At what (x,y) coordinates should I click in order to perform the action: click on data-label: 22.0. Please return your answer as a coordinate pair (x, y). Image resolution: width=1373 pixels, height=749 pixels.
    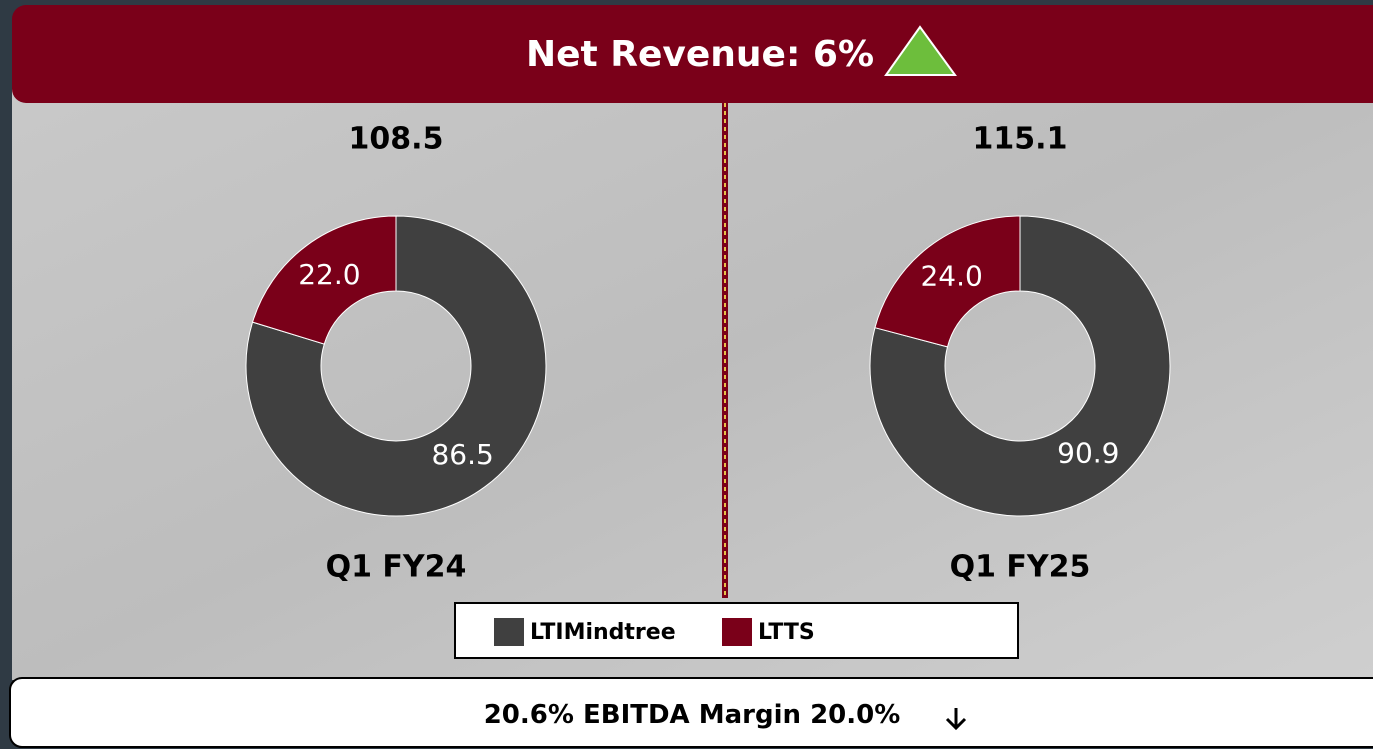
    Looking at the image, I should click on (329, 274).